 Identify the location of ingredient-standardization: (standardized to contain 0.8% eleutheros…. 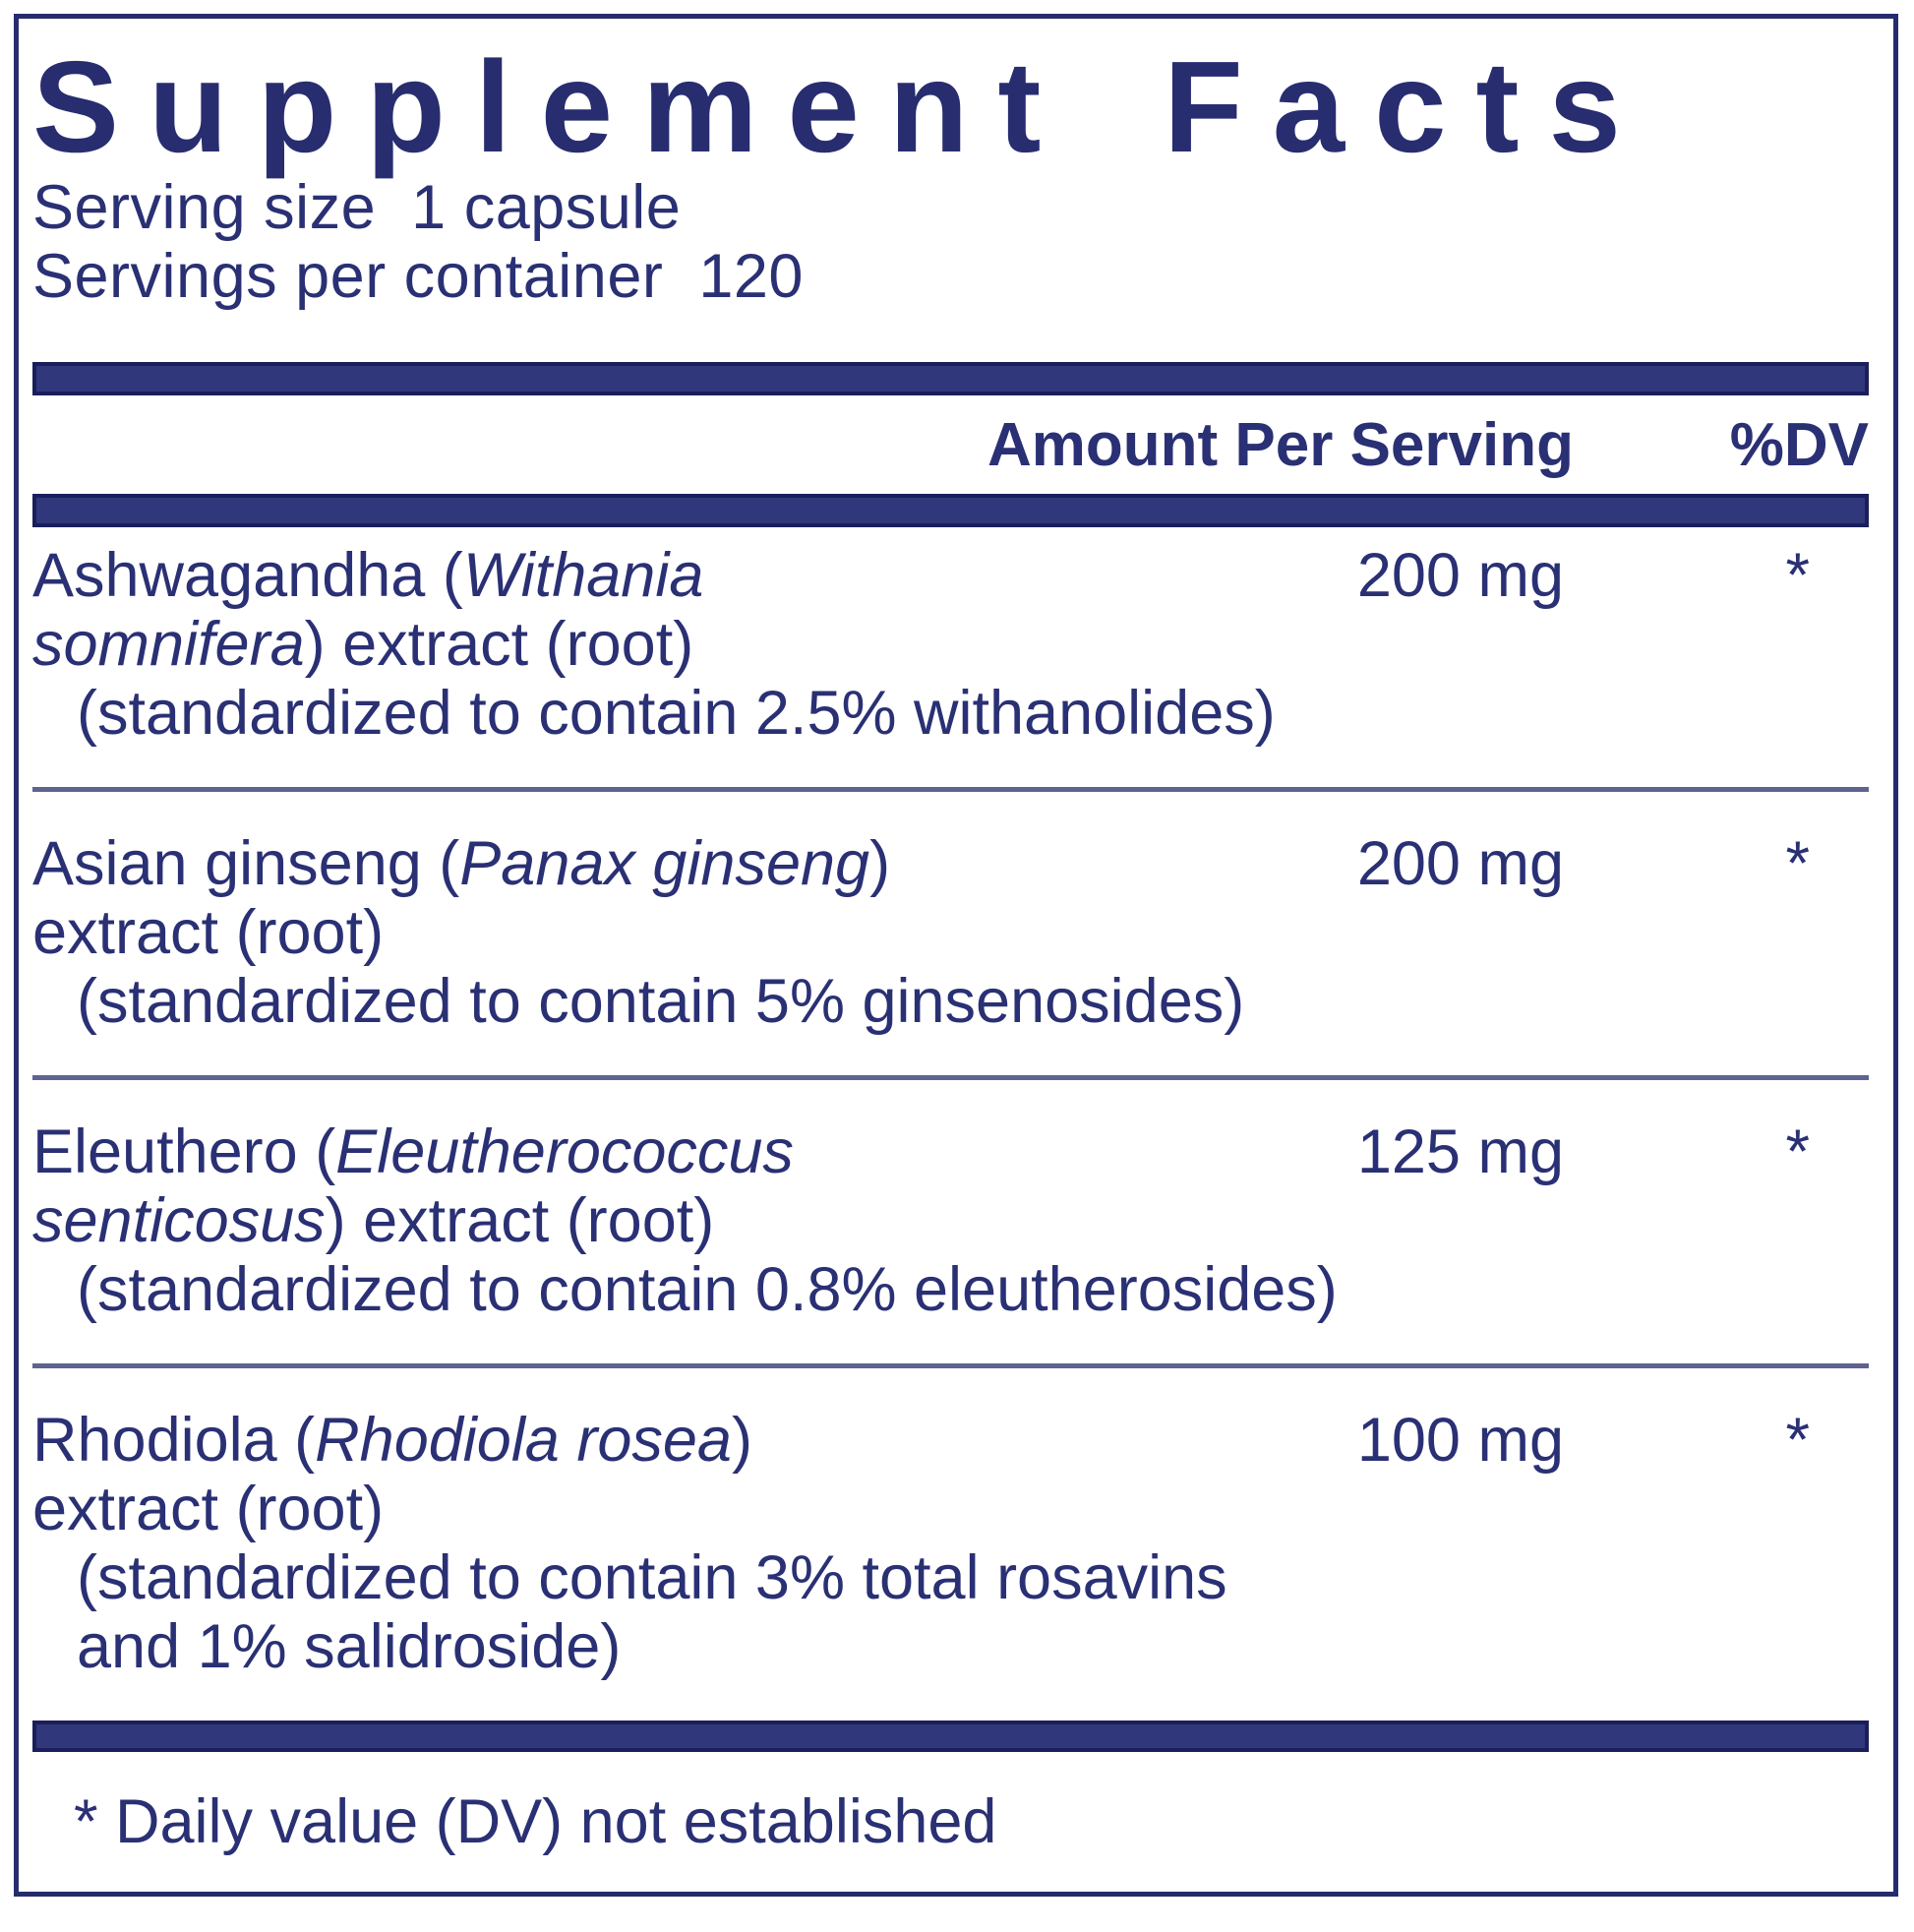
(707, 1290).